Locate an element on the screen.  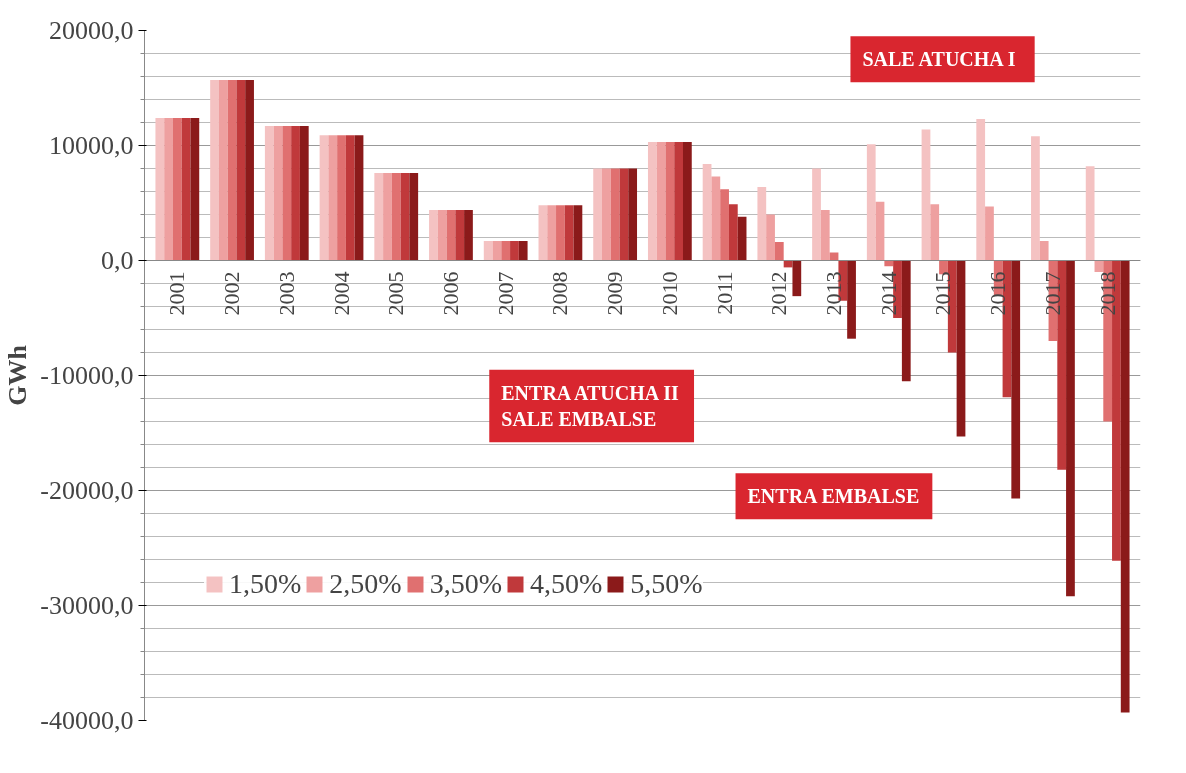
annotation: ENTRA EMBALSE is located at coordinates (833, 496).